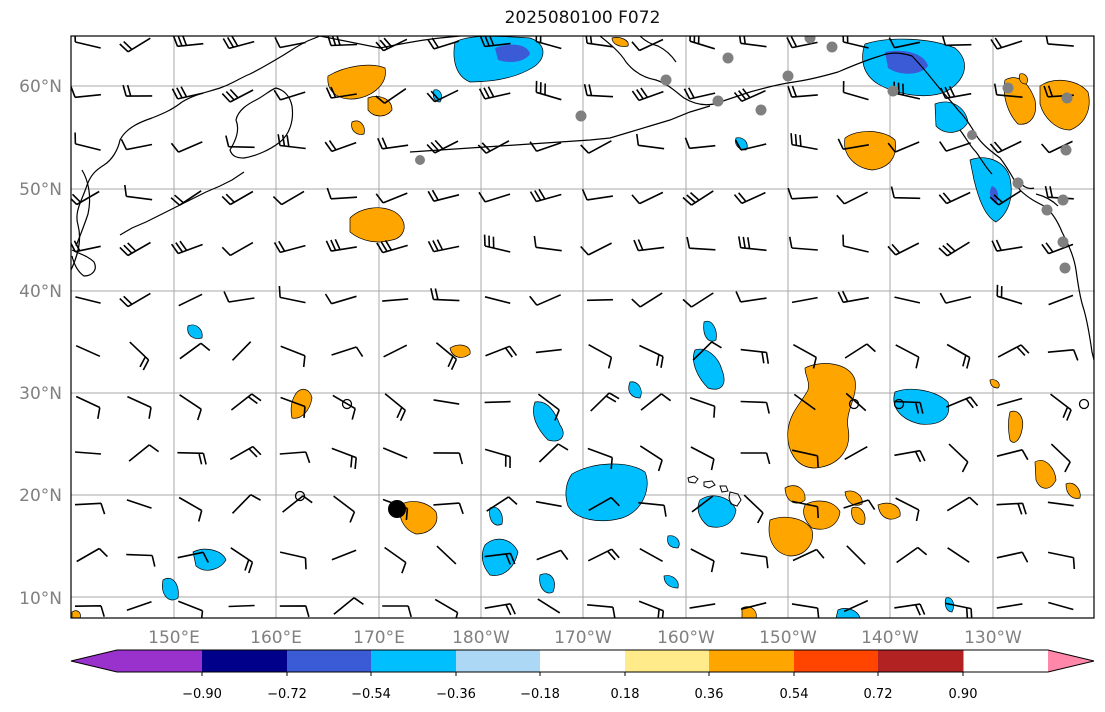  I want to click on map-title: 2025080100 F072, so click(582, 18).